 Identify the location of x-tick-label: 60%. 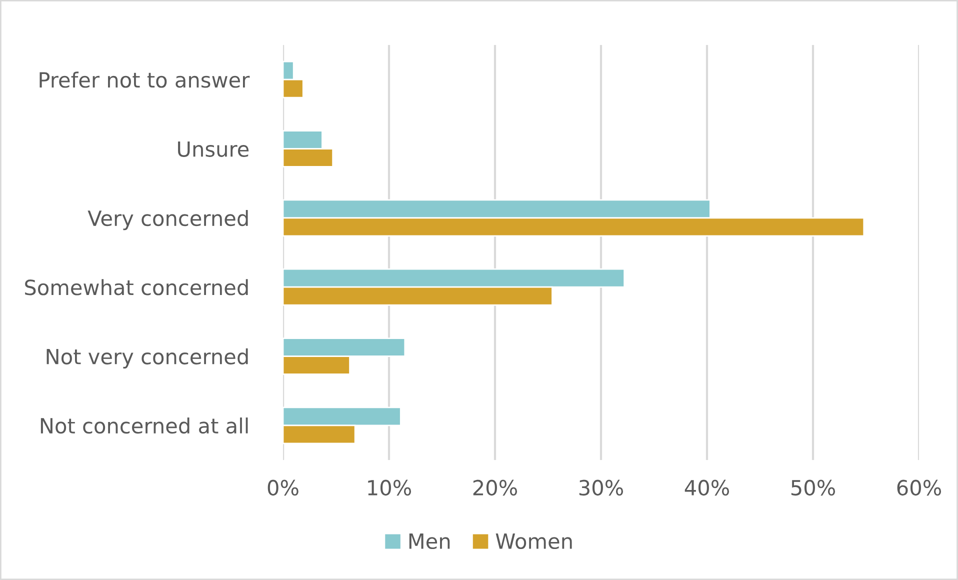
(919, 488).